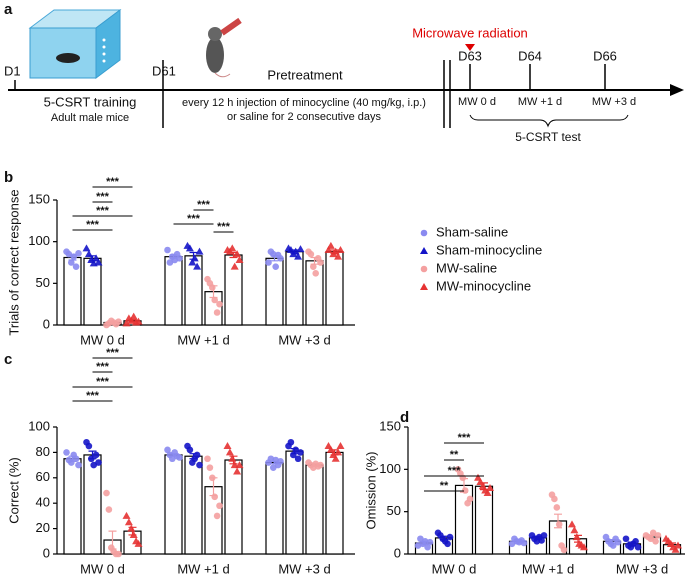 Image resolution: width=685 pixels, height=574 pixels. What do you see at coordinates (548, 137) in the screenshot?
I see `test-label: 5-CSRT test` at bounding box center [548, 137].